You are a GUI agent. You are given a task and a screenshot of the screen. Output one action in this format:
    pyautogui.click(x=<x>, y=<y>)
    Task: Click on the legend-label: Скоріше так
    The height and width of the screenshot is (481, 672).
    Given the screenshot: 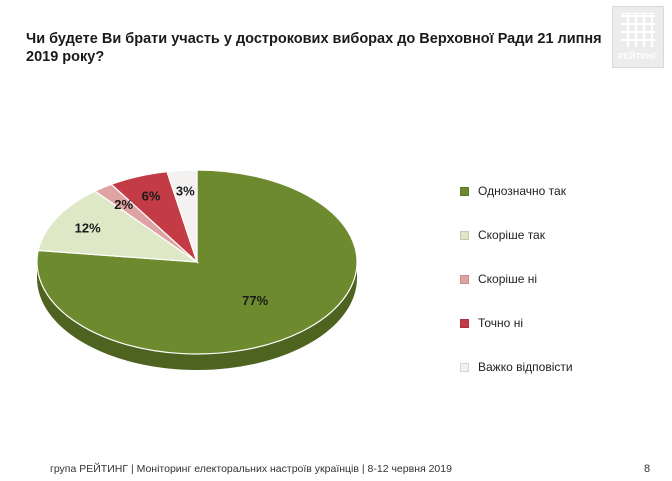 What is the action you would take?
    pyautogui.click(x=511, y=235)
    